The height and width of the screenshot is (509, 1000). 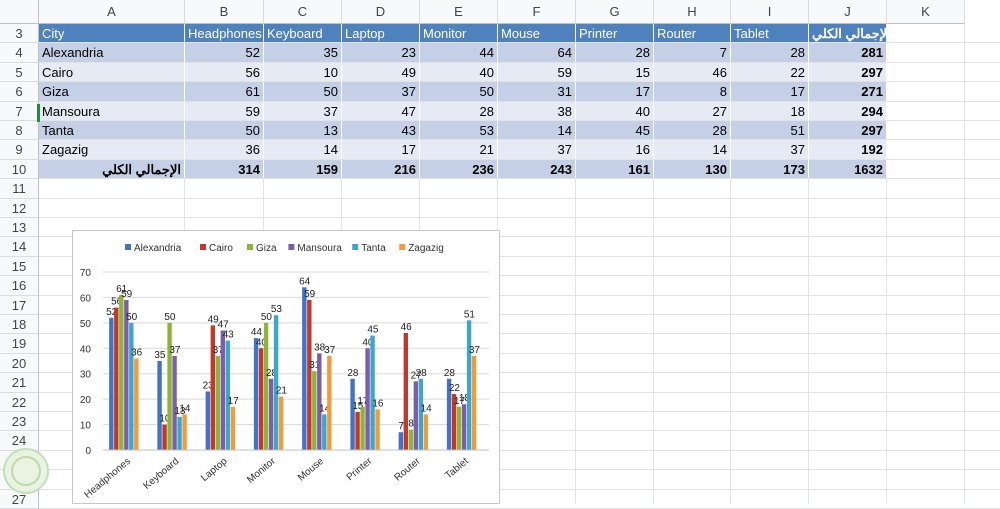 I want to click on row-header-9: 9, so click(x=19, y=150).